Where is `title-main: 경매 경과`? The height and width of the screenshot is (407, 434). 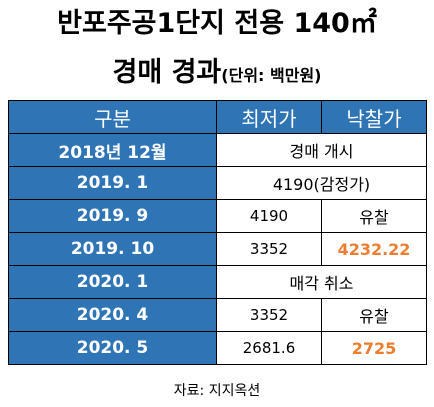
title-main: 경매 경과 is located at coordinates (167, 72).